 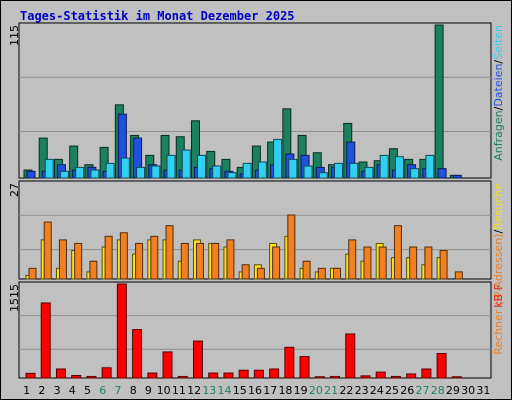 What do you see at coordinates (240, 390) in the screenshot?
I see `x-tick-label: 15` at bounding box center [240, 390].